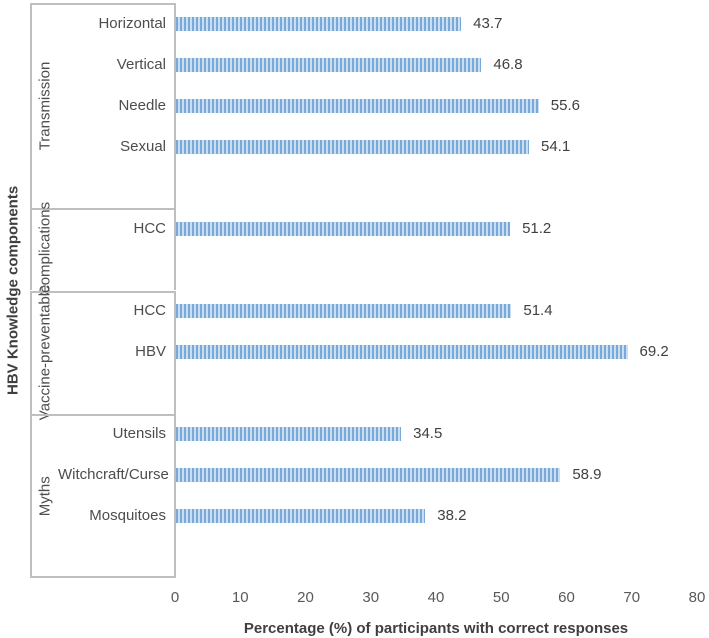 Image resolution: width=709 pixels, height=638 pixels. Describe the element at coordinates (305, 597) in the screenshot. I see `x-tick-label: 20` at that location.